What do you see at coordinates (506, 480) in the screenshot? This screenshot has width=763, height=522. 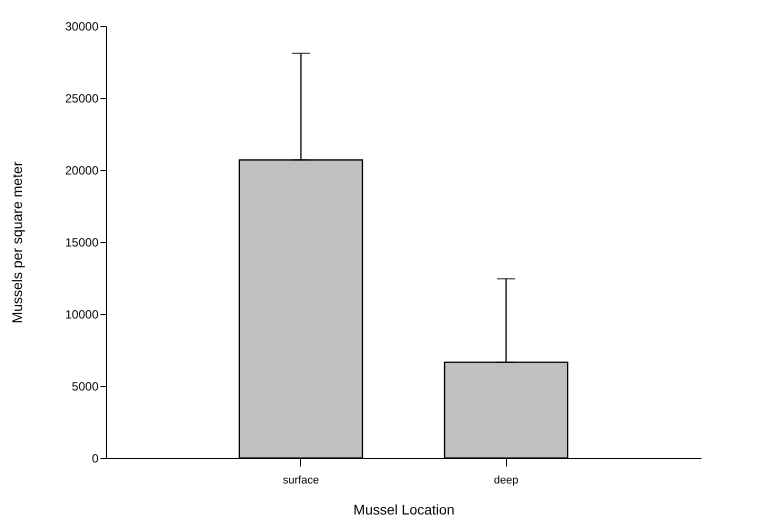 I see `x-tick-label: deep` at bounding box center [506, 480].